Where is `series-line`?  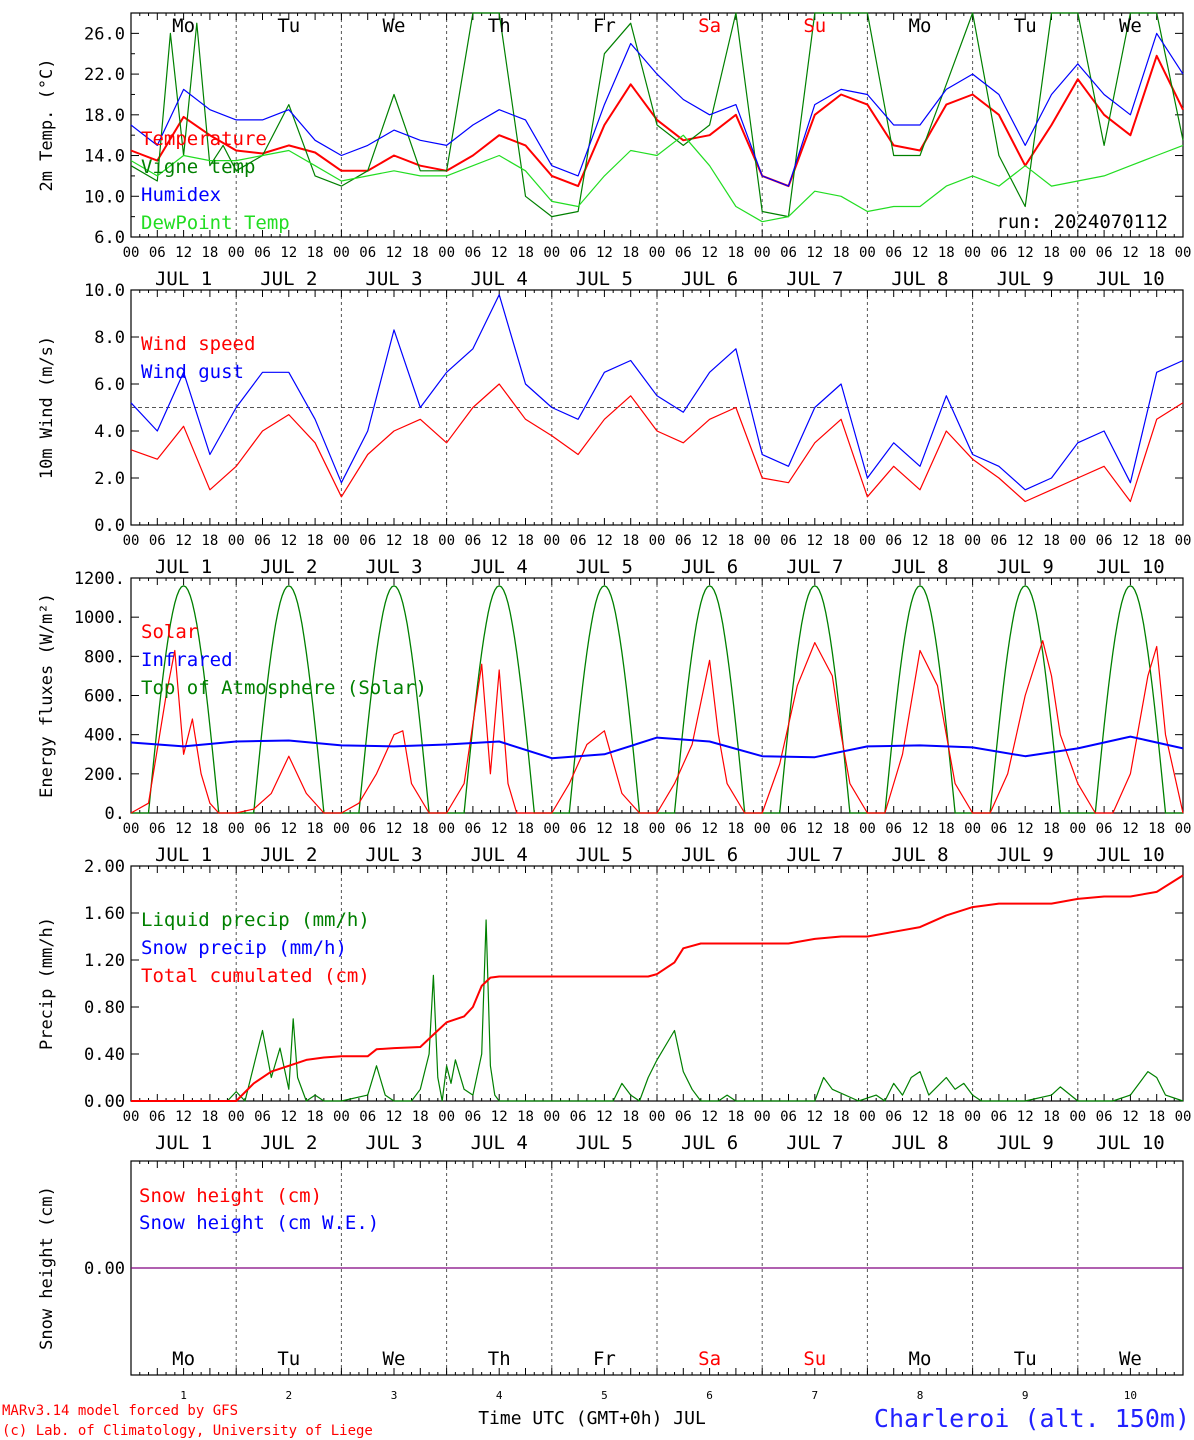 series-line is located at coordinates (657, 392).